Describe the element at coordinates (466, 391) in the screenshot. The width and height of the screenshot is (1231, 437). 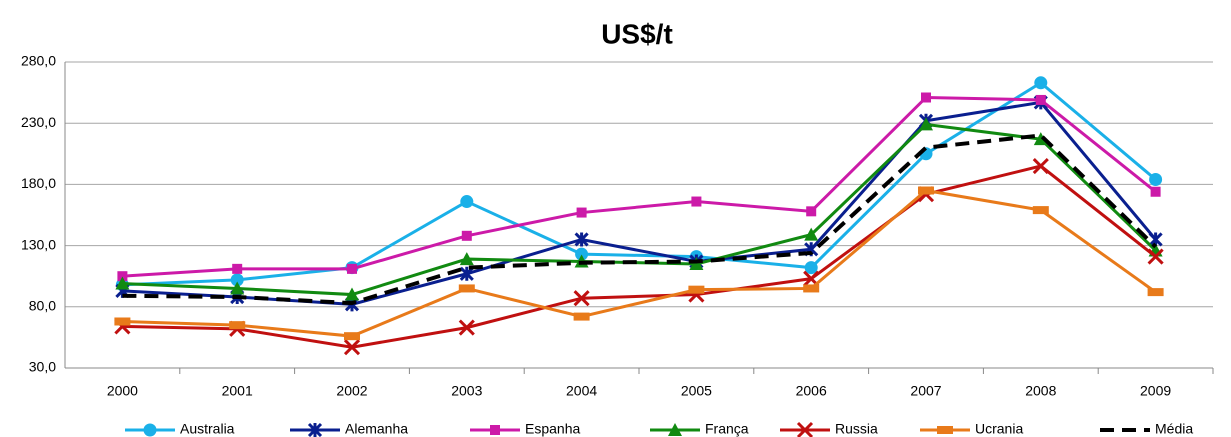
I see `x-tick-label: 2003` at that location.